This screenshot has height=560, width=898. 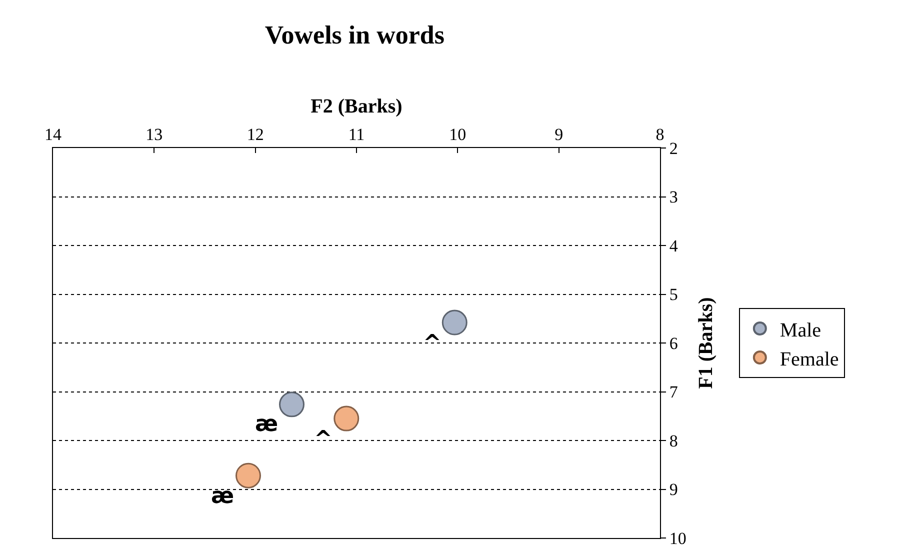 I want to click on x-tick-label: 14, so click(x=53, y=134).